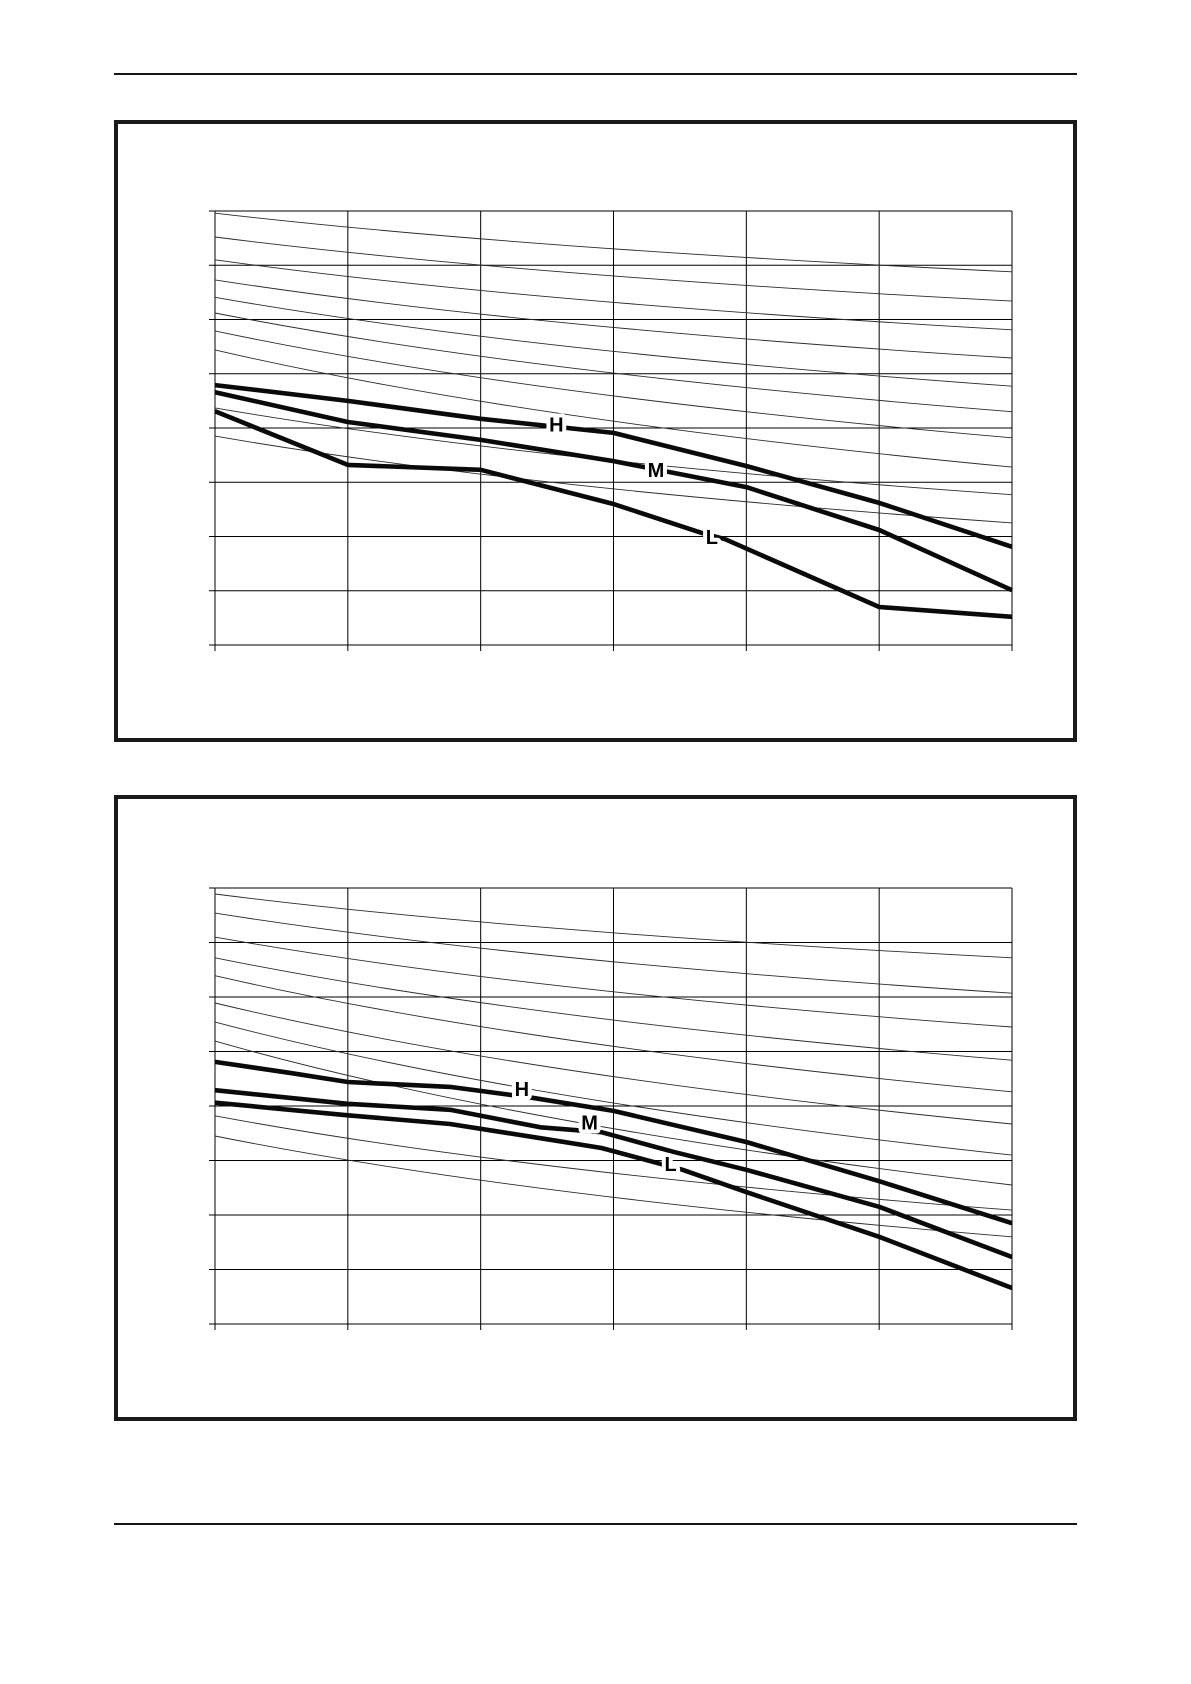 The width and height of the screenshot is (1191, 1684). Describe the element at coordinates (595, 74) in the screenshot. I see `header-rule` at that location.